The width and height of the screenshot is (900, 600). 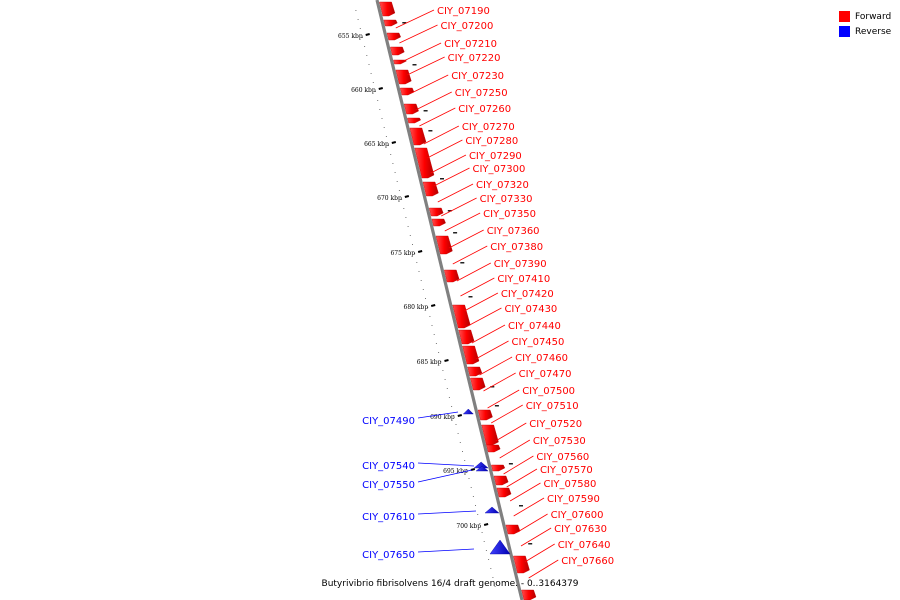 What do you see at coordinates (502, 185) in the screenshot?
I see `forward-gene-label: CIY_07320` at bounding box center [502, 185].